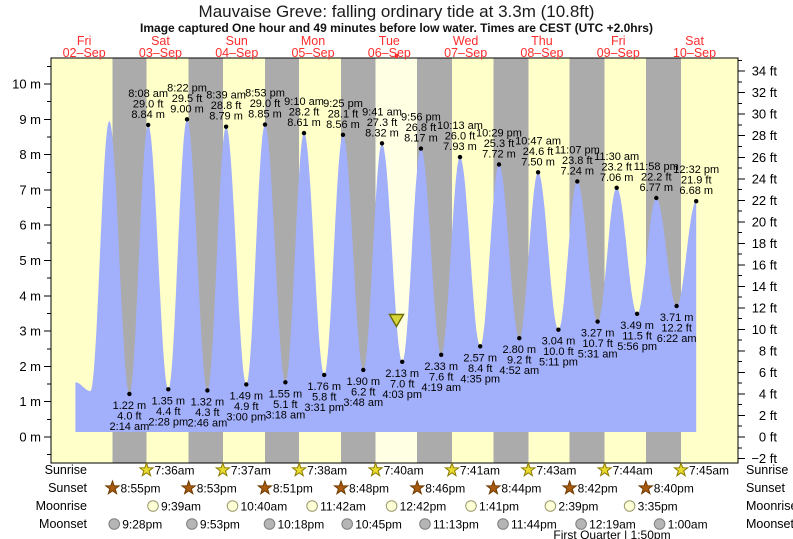 This screenshot has height=539, width=793. What do you see at coordinates (765, 200) in the screenshot?
I see `feet-axis-label: 22 ft` at bounding box center [765, 200].